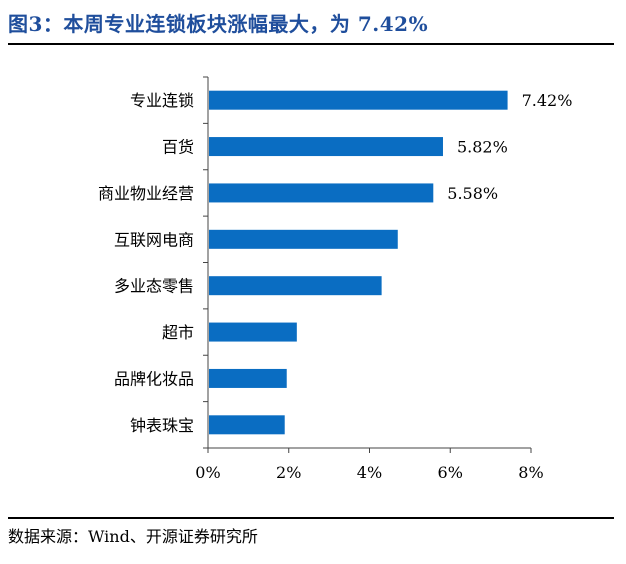  What do you see at coordinates (450, 472) in the screenshot?
I see `x-tick-label: 6%` at bounding box center [450, 472].